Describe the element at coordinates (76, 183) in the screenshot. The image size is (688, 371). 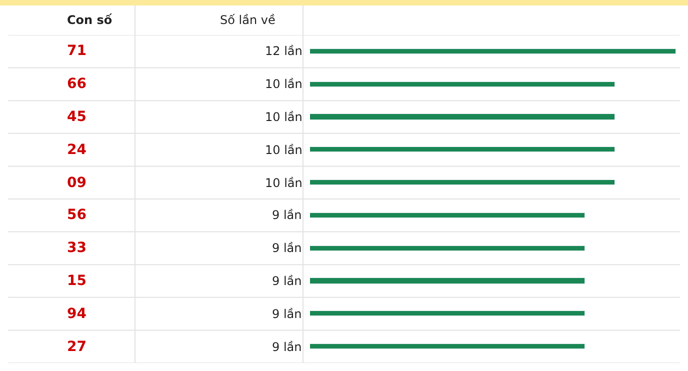
I see `y-tick-label: 09` at that location.